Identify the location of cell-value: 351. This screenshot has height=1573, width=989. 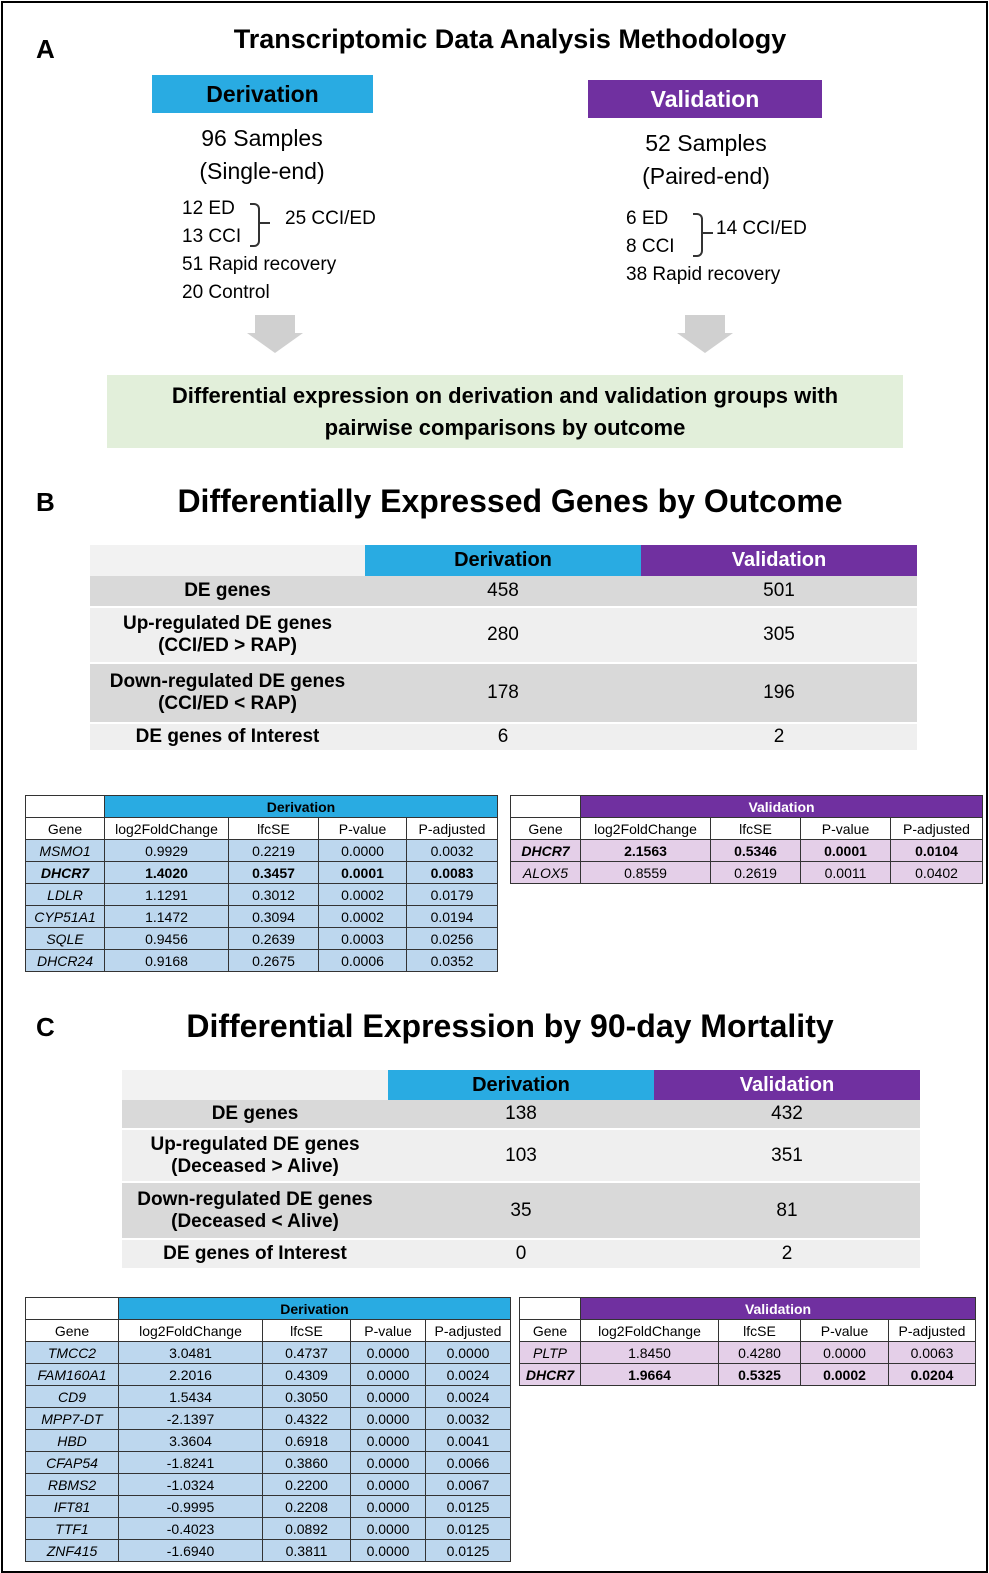
(787, 1156).